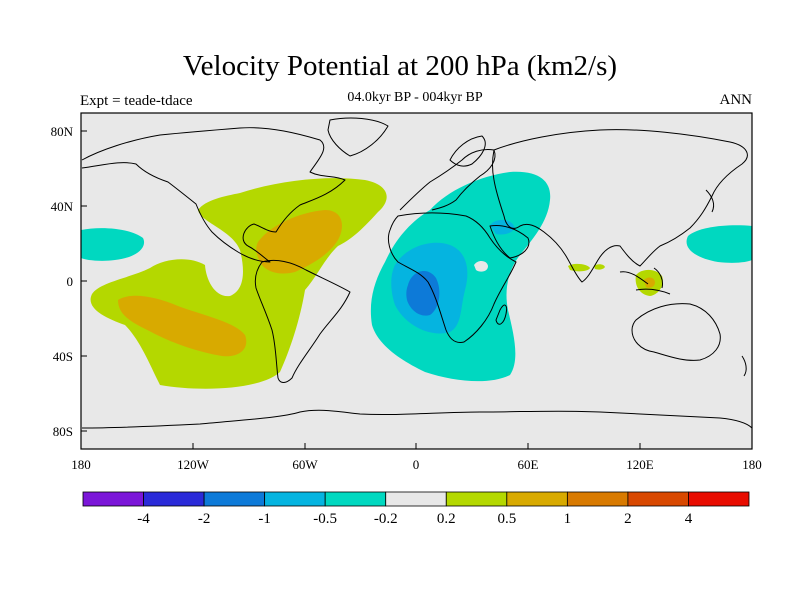  What do you see at coordinates (649, 282) in the screenshot?
I see `positive-anomaly-mid-indonesia` at bounding box center [649, 282].